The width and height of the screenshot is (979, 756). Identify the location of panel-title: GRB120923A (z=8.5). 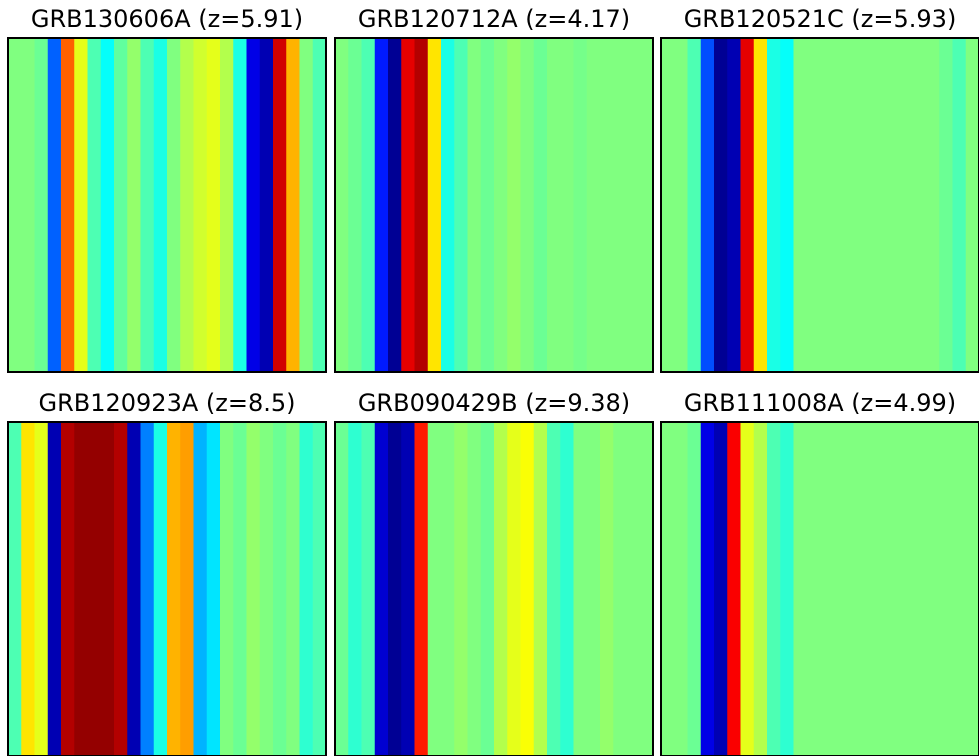
(166, 403).